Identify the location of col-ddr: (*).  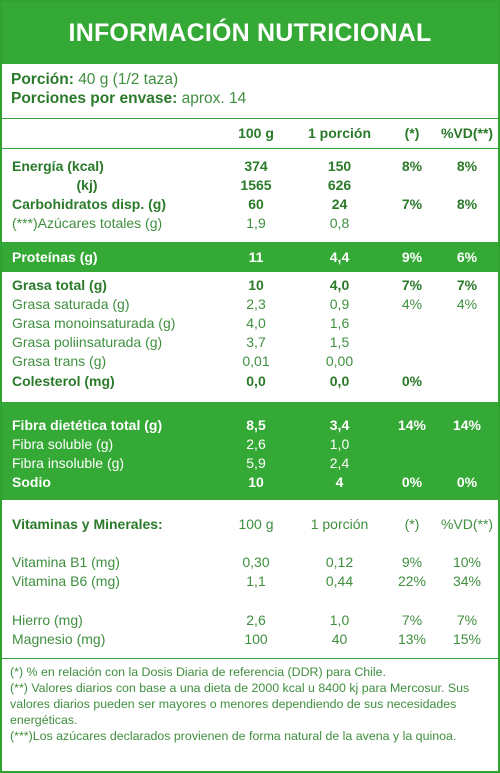
(412, 133).